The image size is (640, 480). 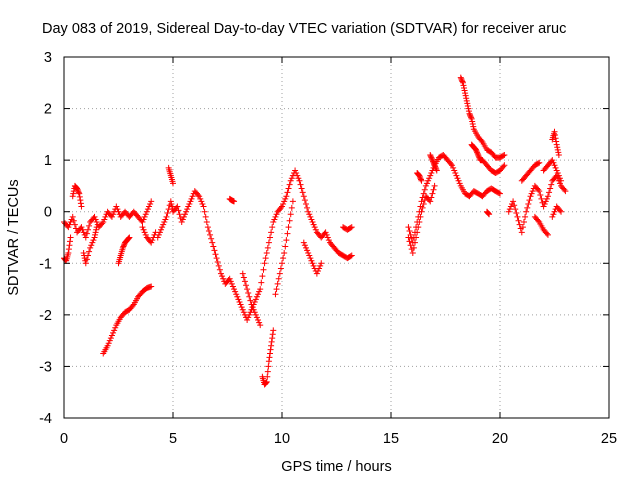 I want to click on y-tick-label: -1, so click(x=45, y=264).